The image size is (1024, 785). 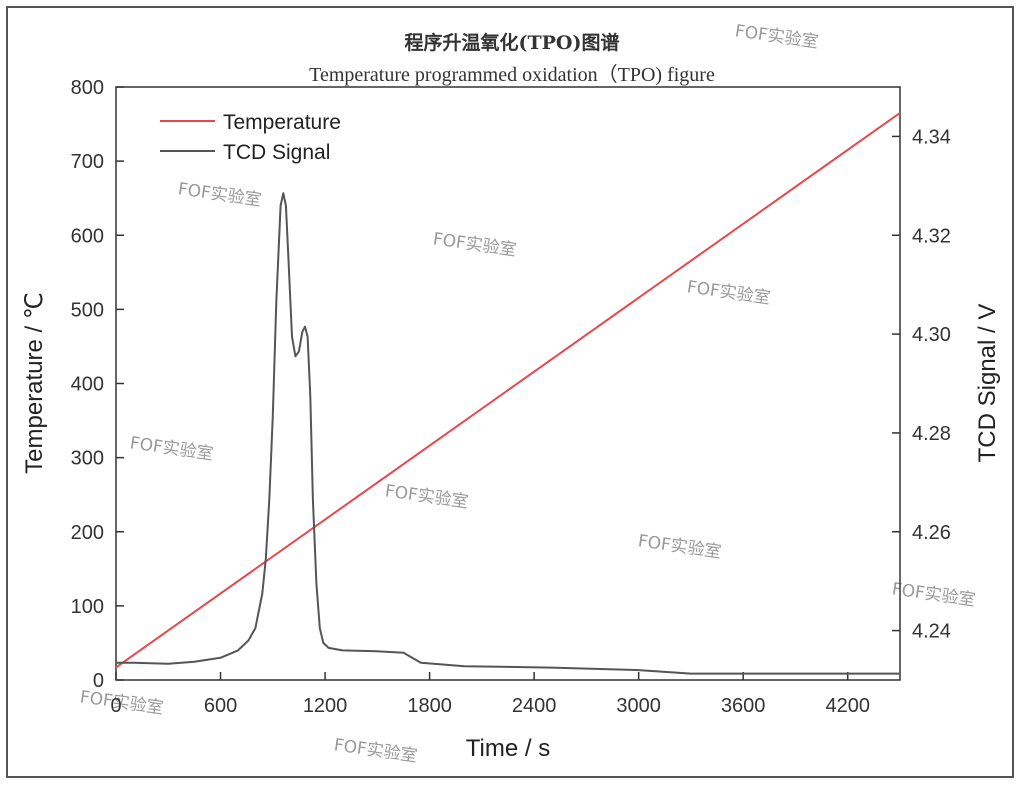 What do you see at coordinates (534, 706) in the screenshot?
I see `x-tick-label: 2400` at bounding box center [534, 706].